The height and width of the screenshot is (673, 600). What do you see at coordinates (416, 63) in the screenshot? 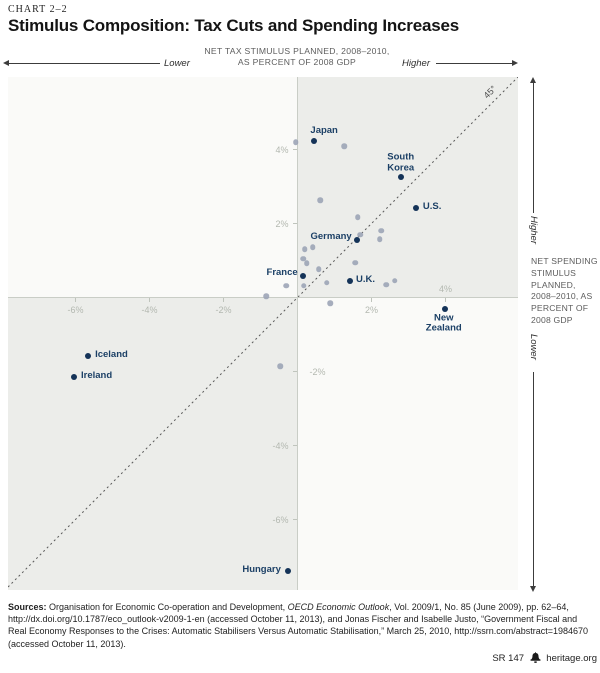
I see `x-axis-higher-label: Higher` at bounding box center [416, 63].